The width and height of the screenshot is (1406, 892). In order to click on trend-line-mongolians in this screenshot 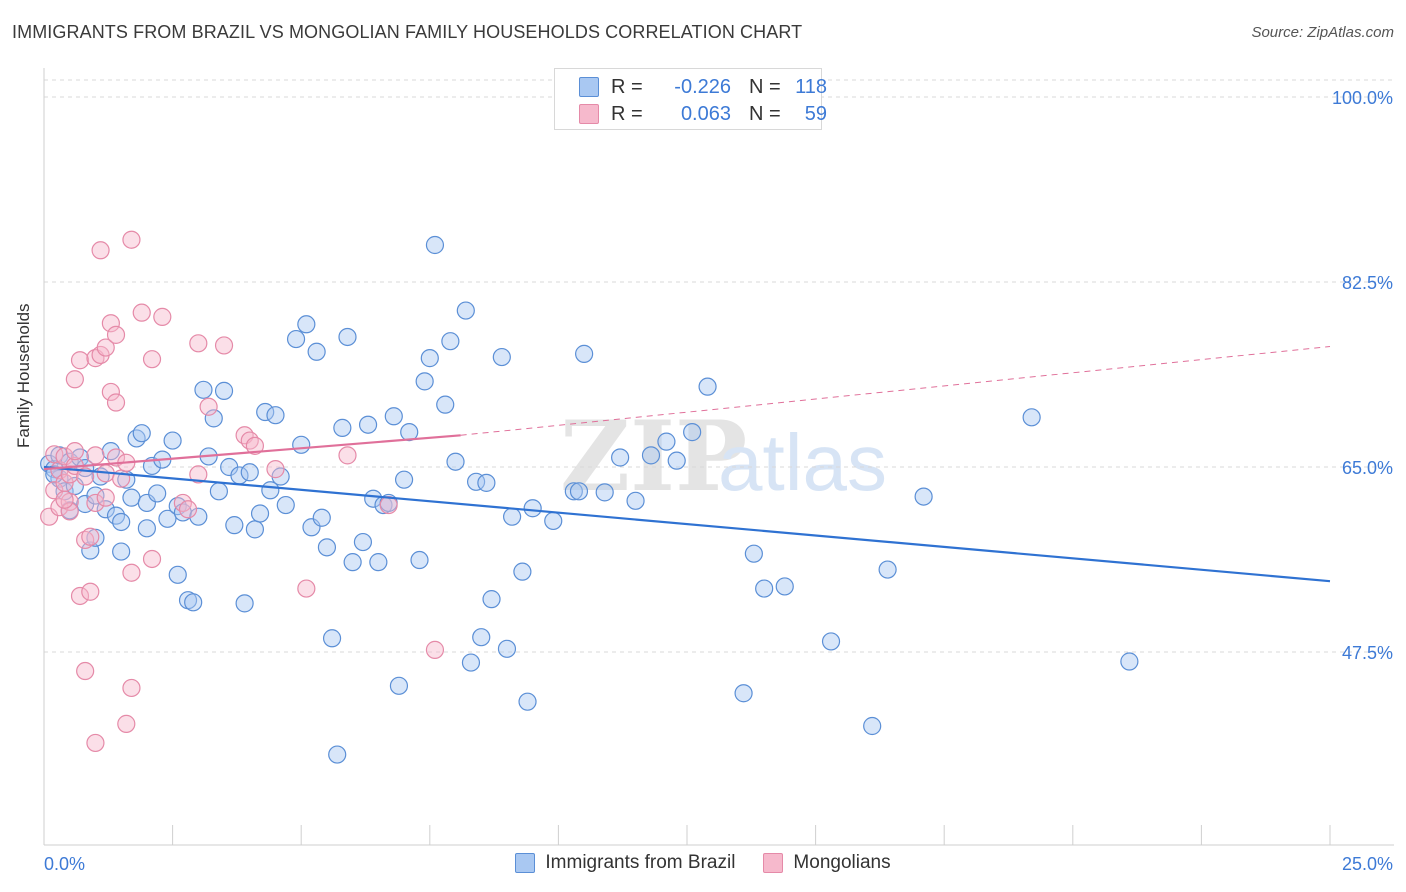, I will do `click(252, 452)`.